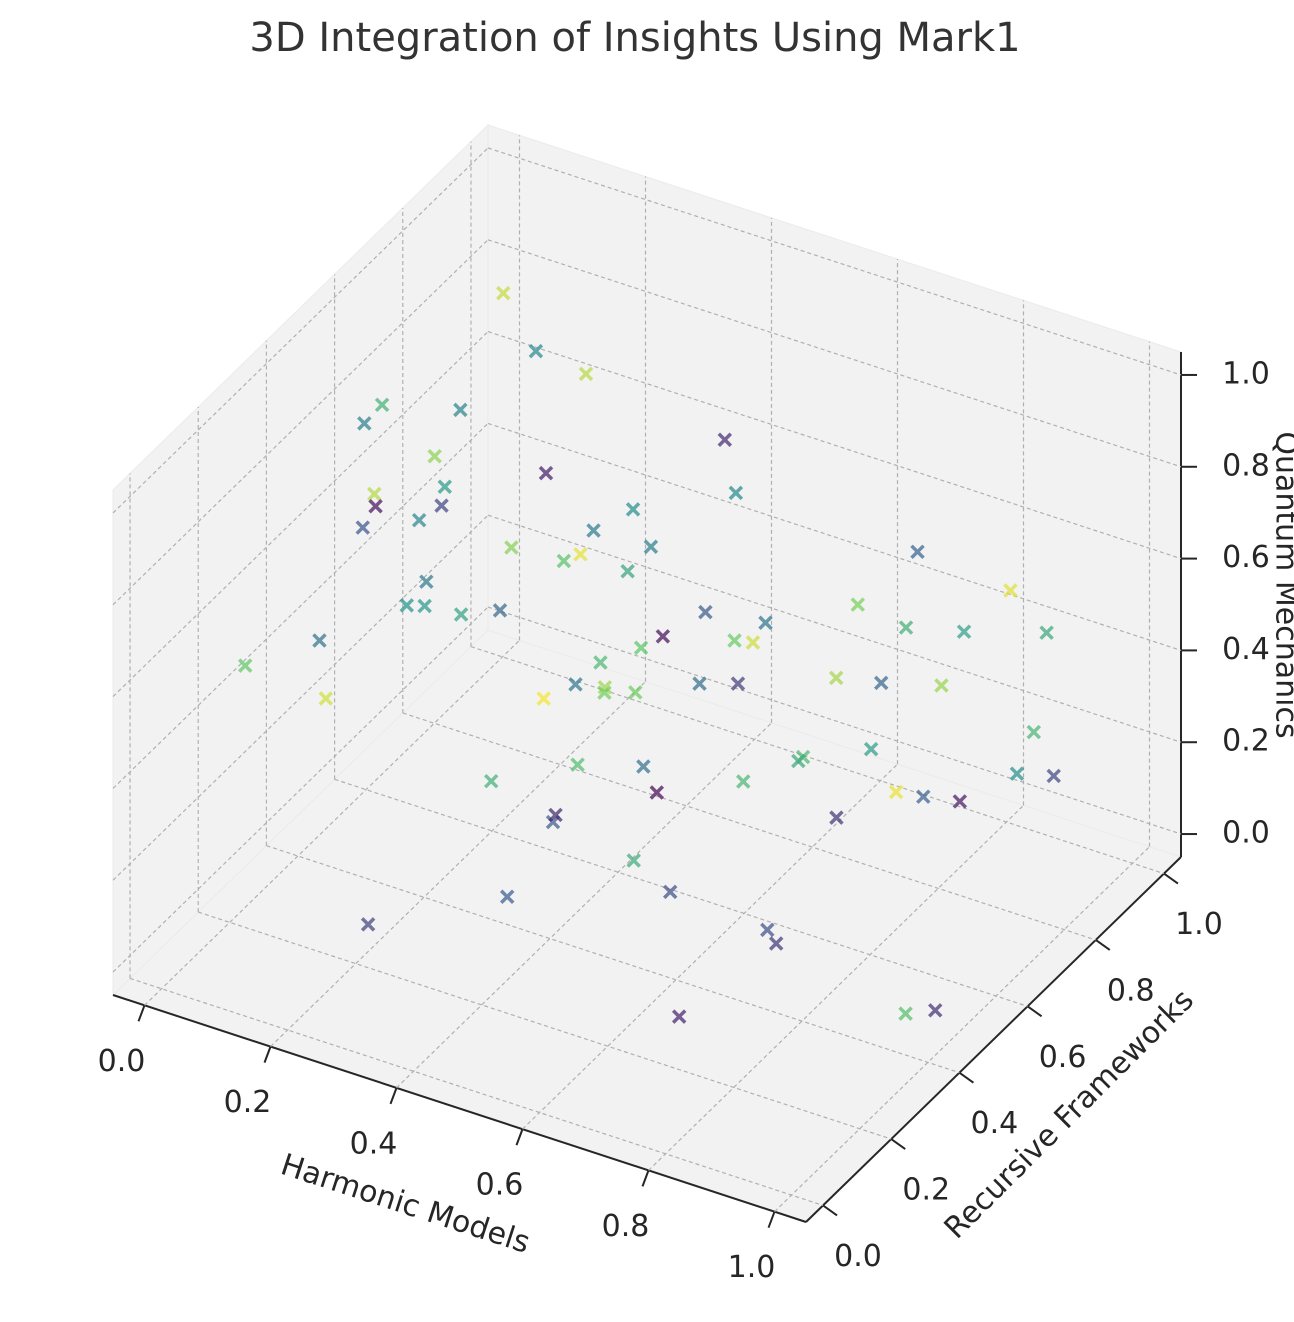  What do you see at coordinates (1199, 924) in the screenshot?
I see `y-tick-label: 1.0` at bounding box center [1199, 924].